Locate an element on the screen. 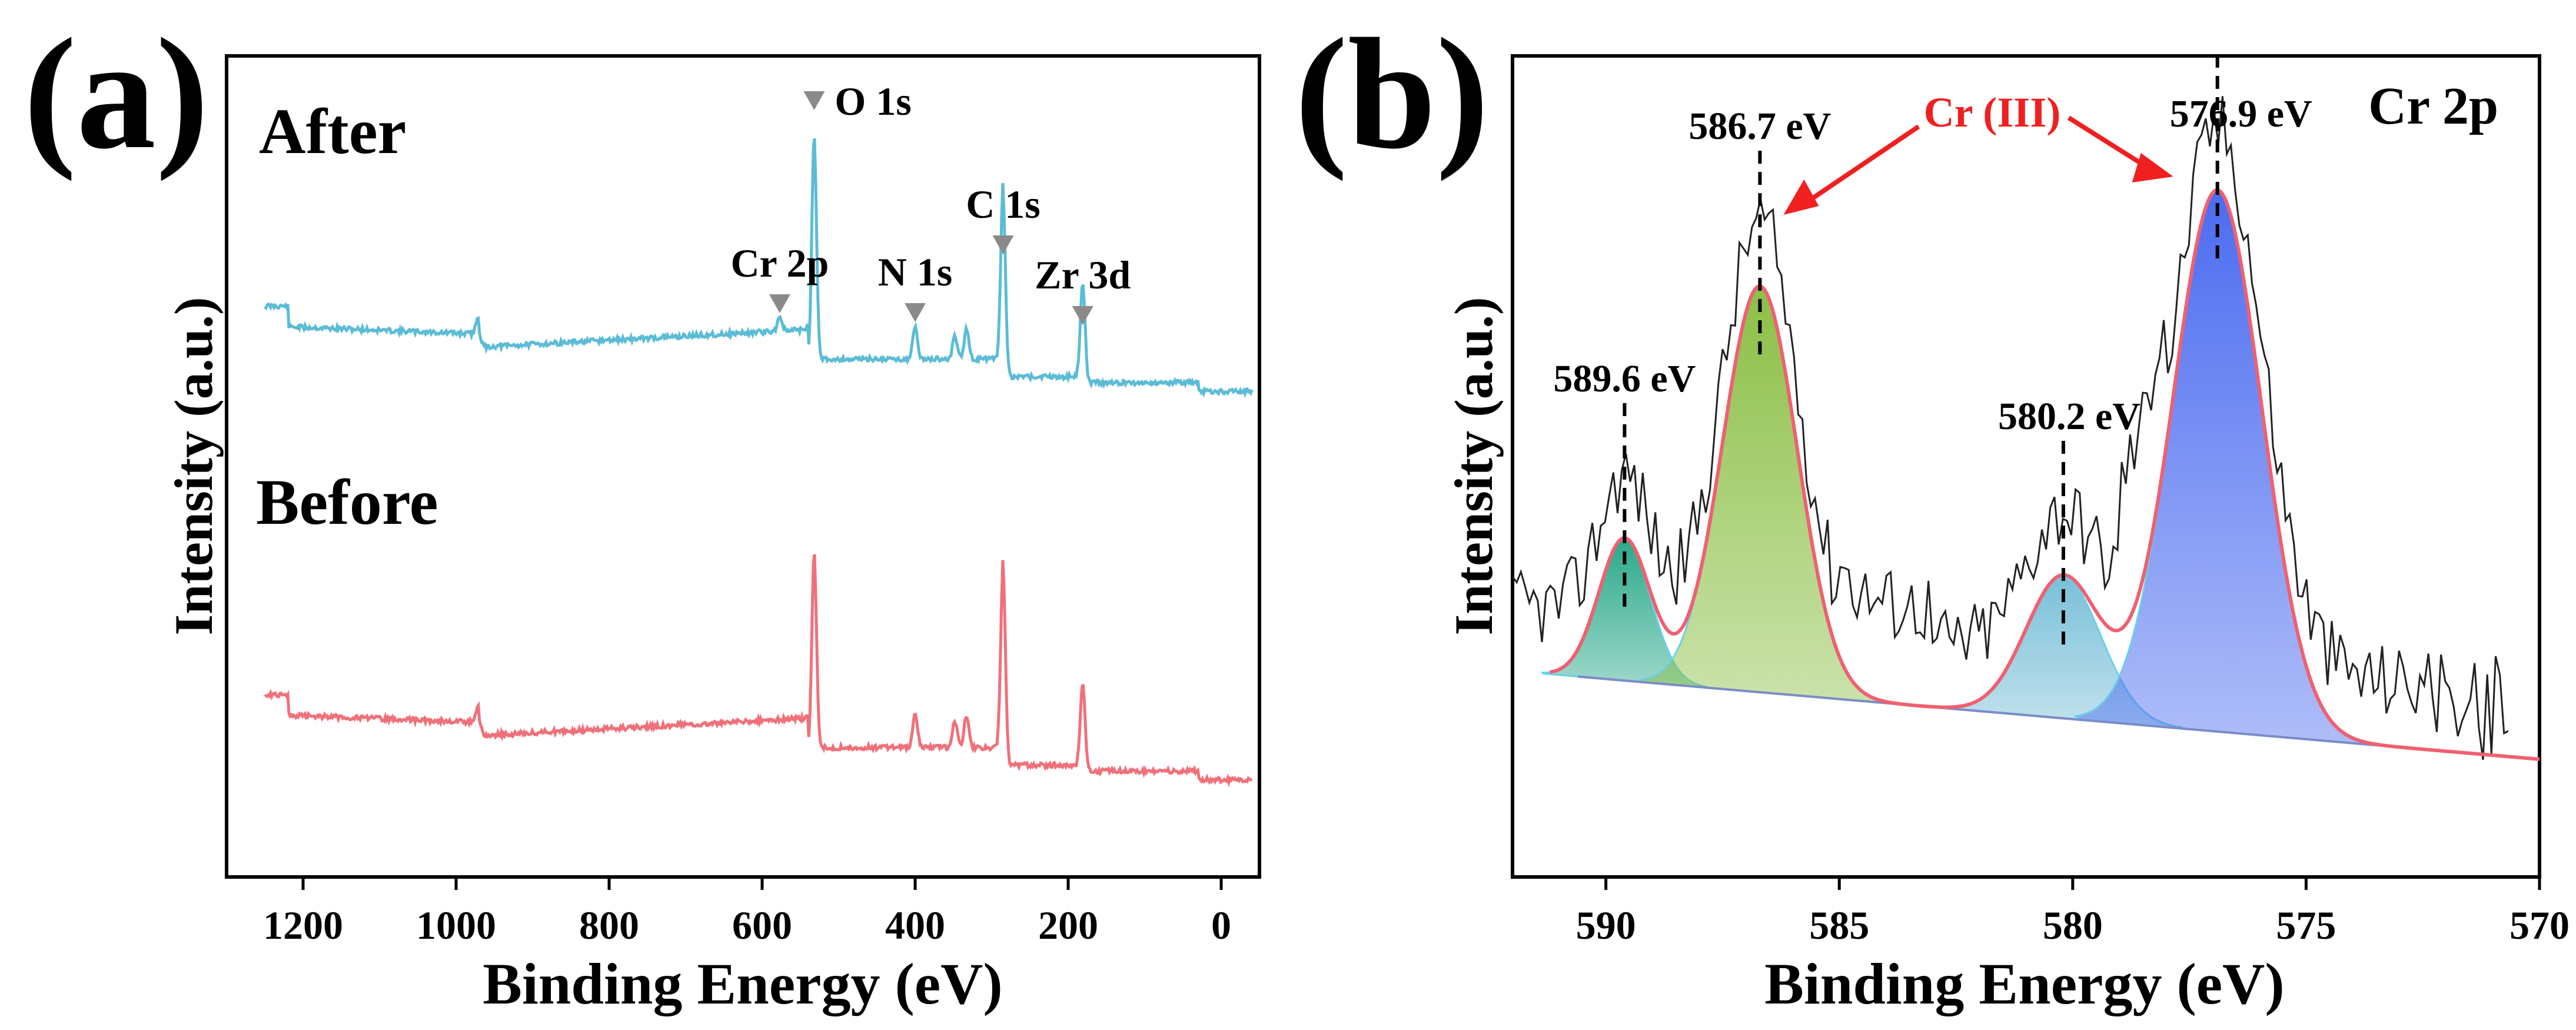 The width and height of the screenshot is (2576, 1030). x-tick-label-570: 570 is located at coordinates (2539, 925).